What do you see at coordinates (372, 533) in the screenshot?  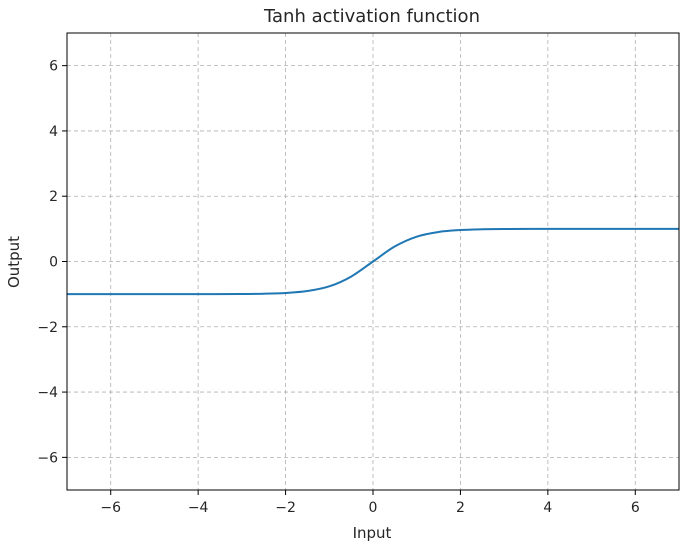 I see `x-axis-label: Input` at bounding box center [372, 533].